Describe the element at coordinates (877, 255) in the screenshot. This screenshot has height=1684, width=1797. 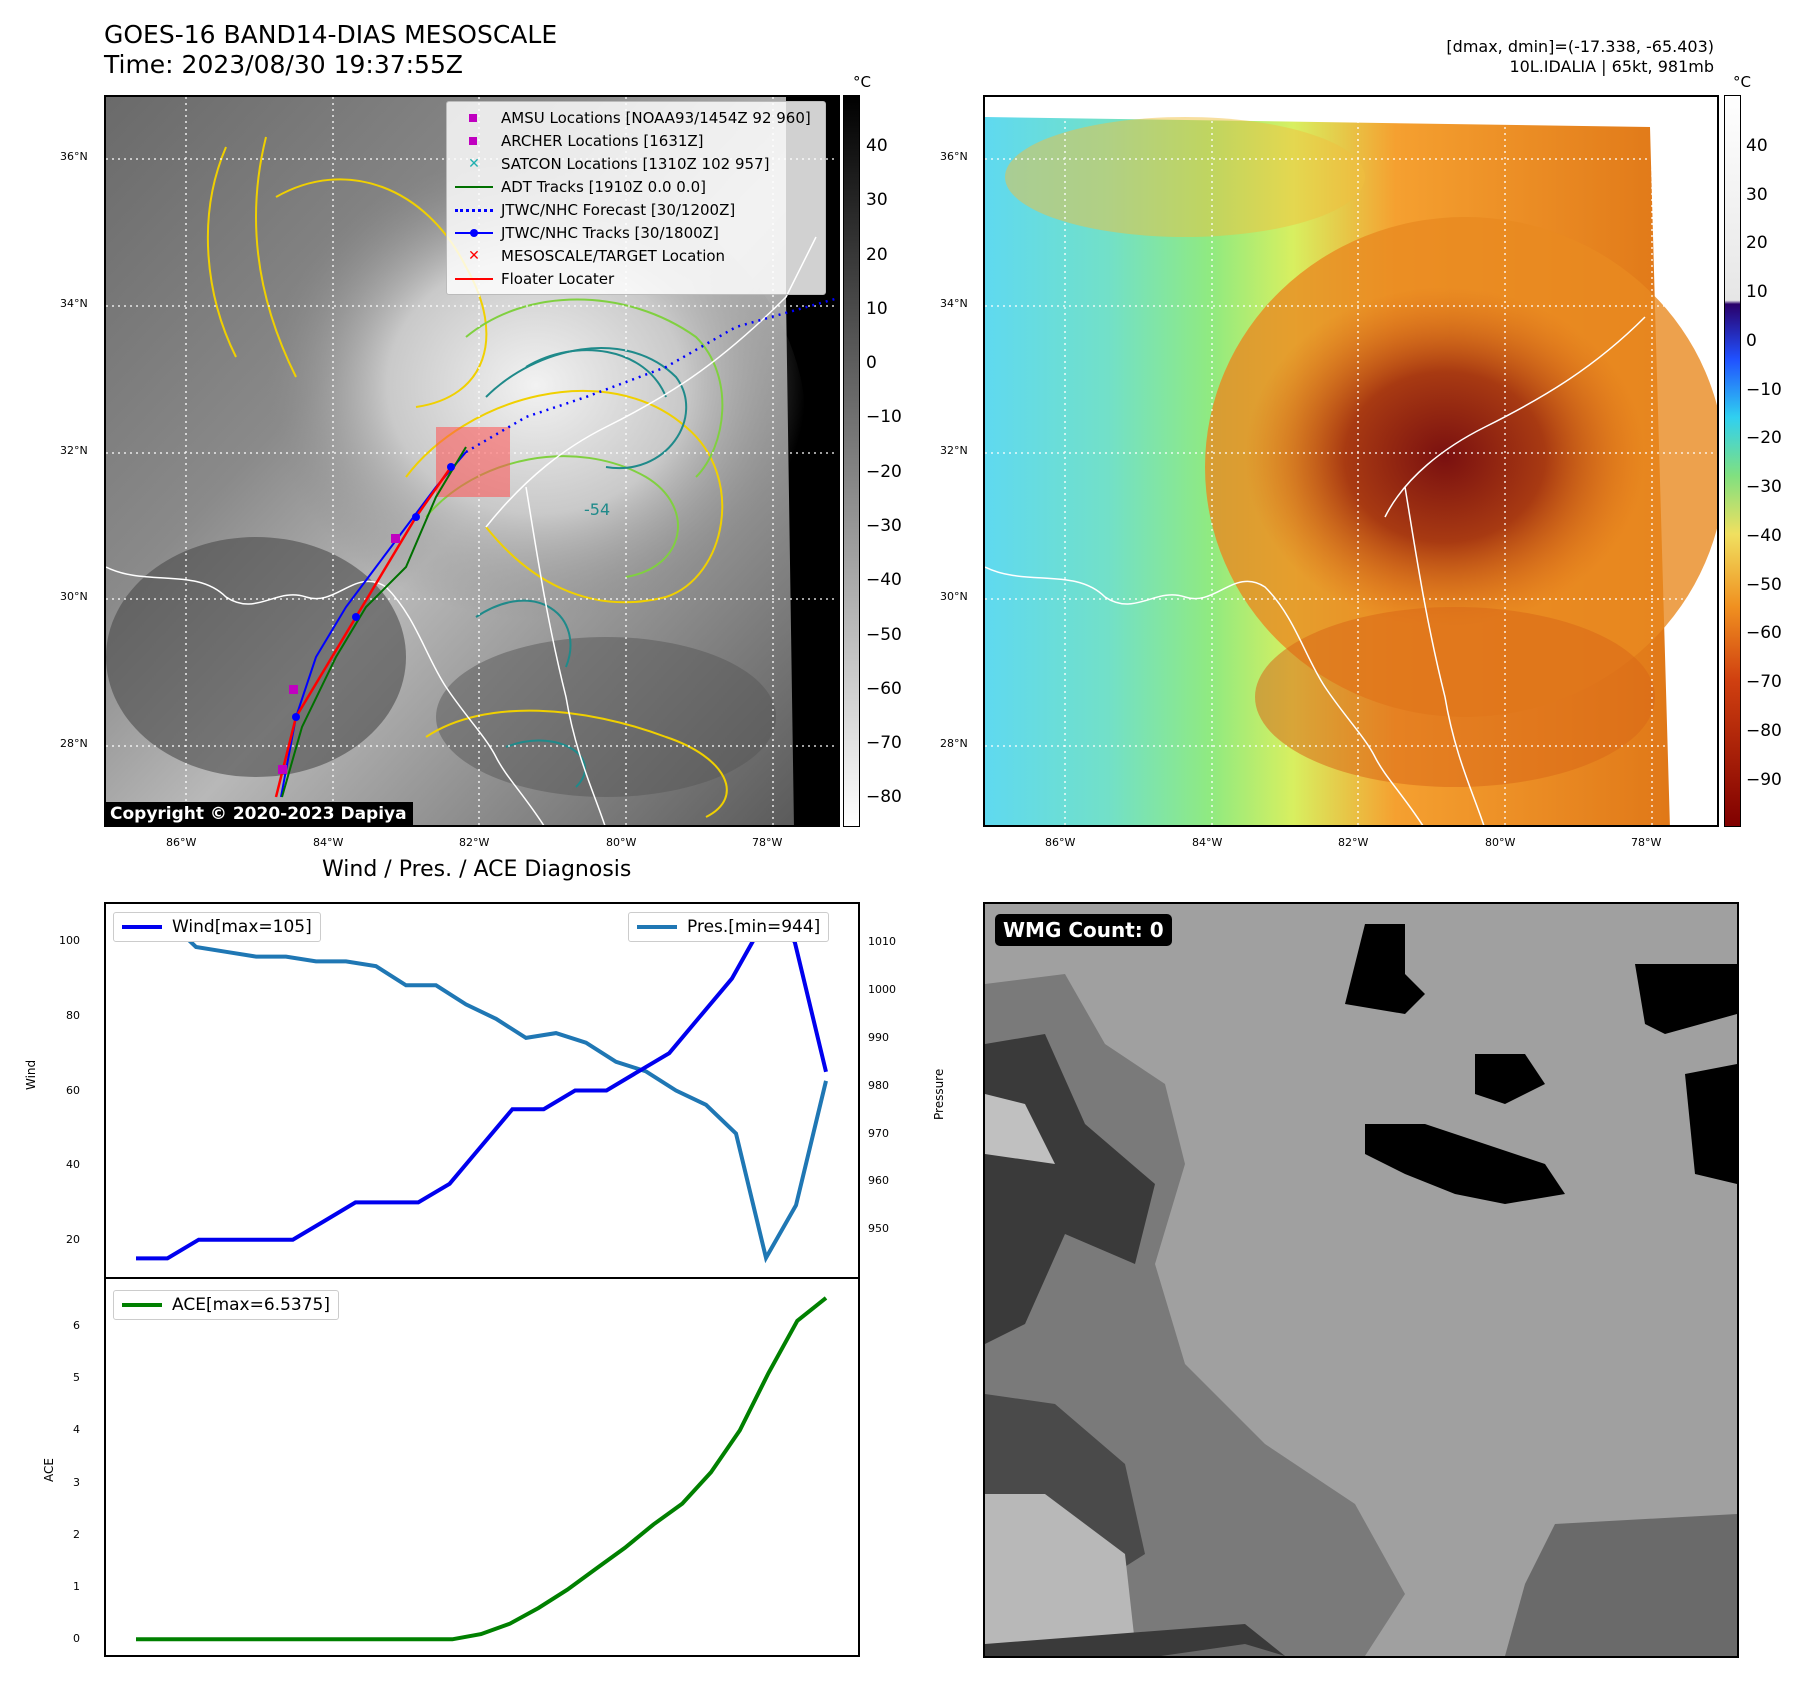
I see `gray-colorbar-tick: 20` at that location.